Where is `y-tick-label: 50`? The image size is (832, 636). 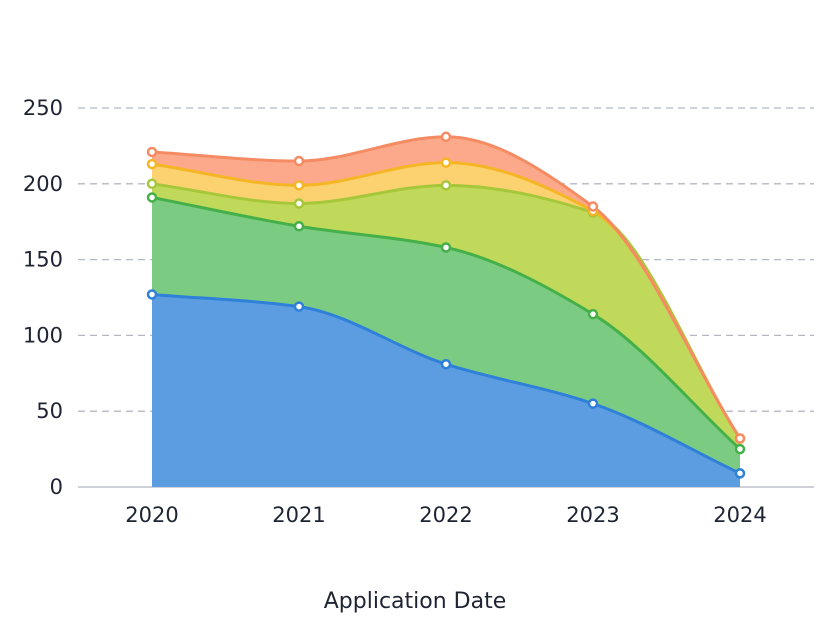 y-tick-label: 50 is located at coordinates (49, 411).